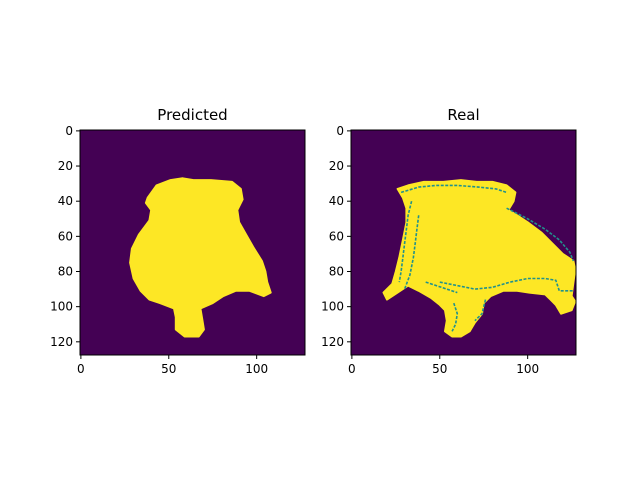  Describe the element at coordinates (336, 201) in the screenshot. I see `real-ytick-label-2: 40` at that location.